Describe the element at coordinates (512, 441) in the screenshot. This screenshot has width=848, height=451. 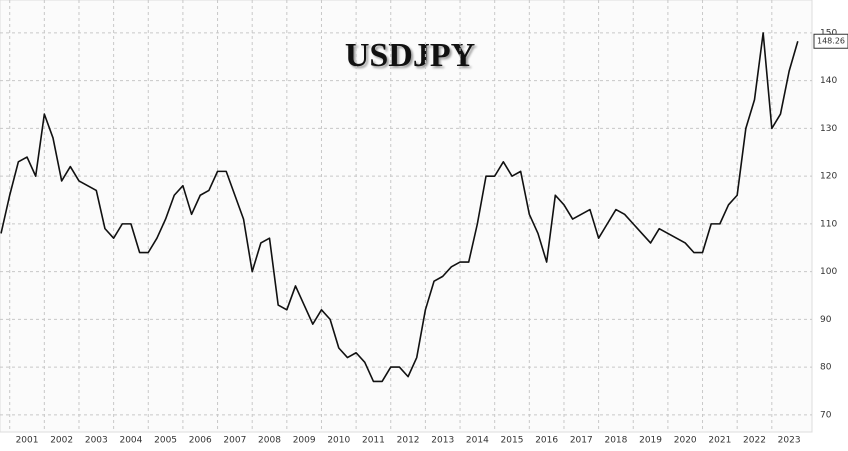
I see `x-tick-label: 2015` at that location.